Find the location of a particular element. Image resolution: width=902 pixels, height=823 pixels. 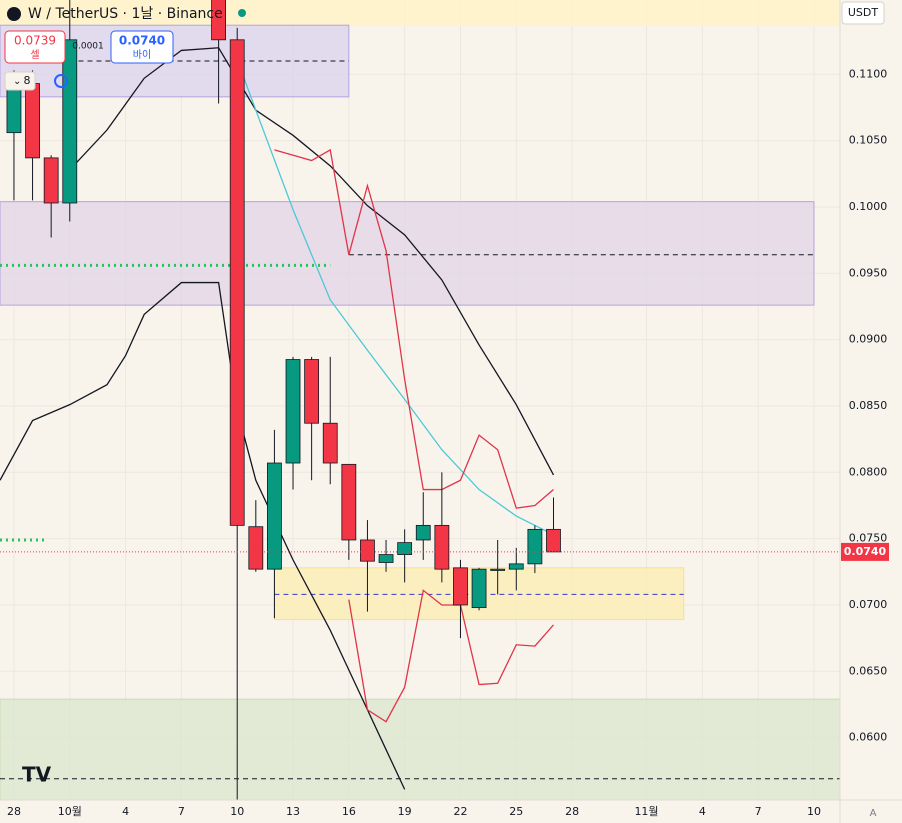

y-tick-label: 0.1000 is located at coordinates (868, 206).